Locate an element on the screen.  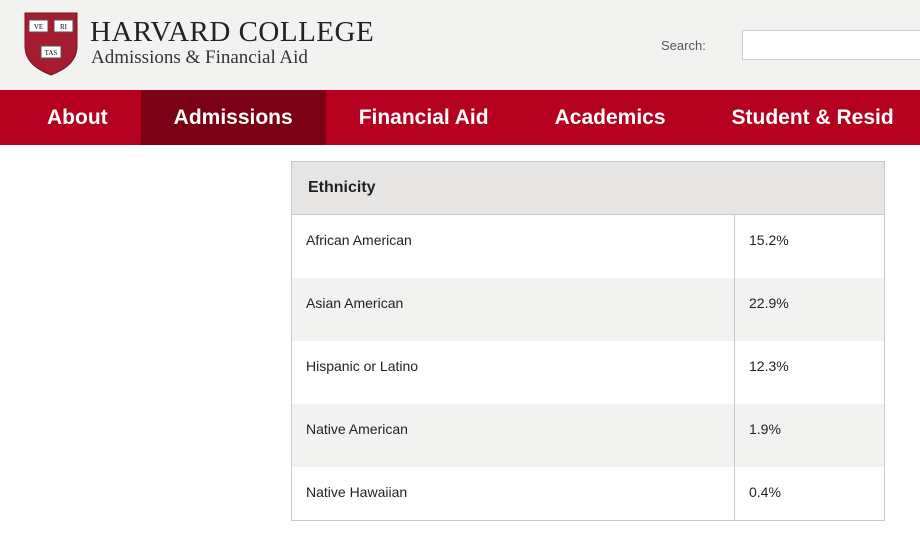
table-row: African American 15.2% is located at coordinates (588, 246).